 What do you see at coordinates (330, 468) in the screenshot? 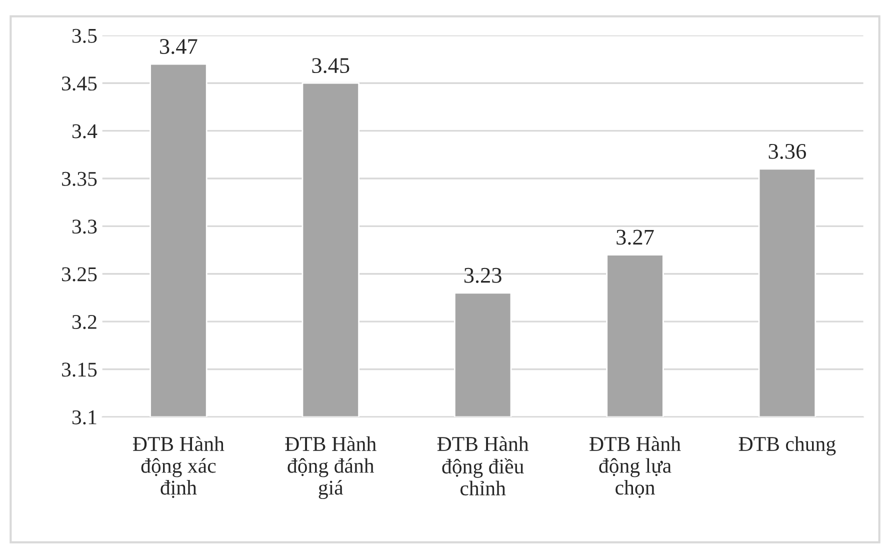
I see `x-tick-label: ĐTB Hành động đánh giá` at bounding box center [330, 468].